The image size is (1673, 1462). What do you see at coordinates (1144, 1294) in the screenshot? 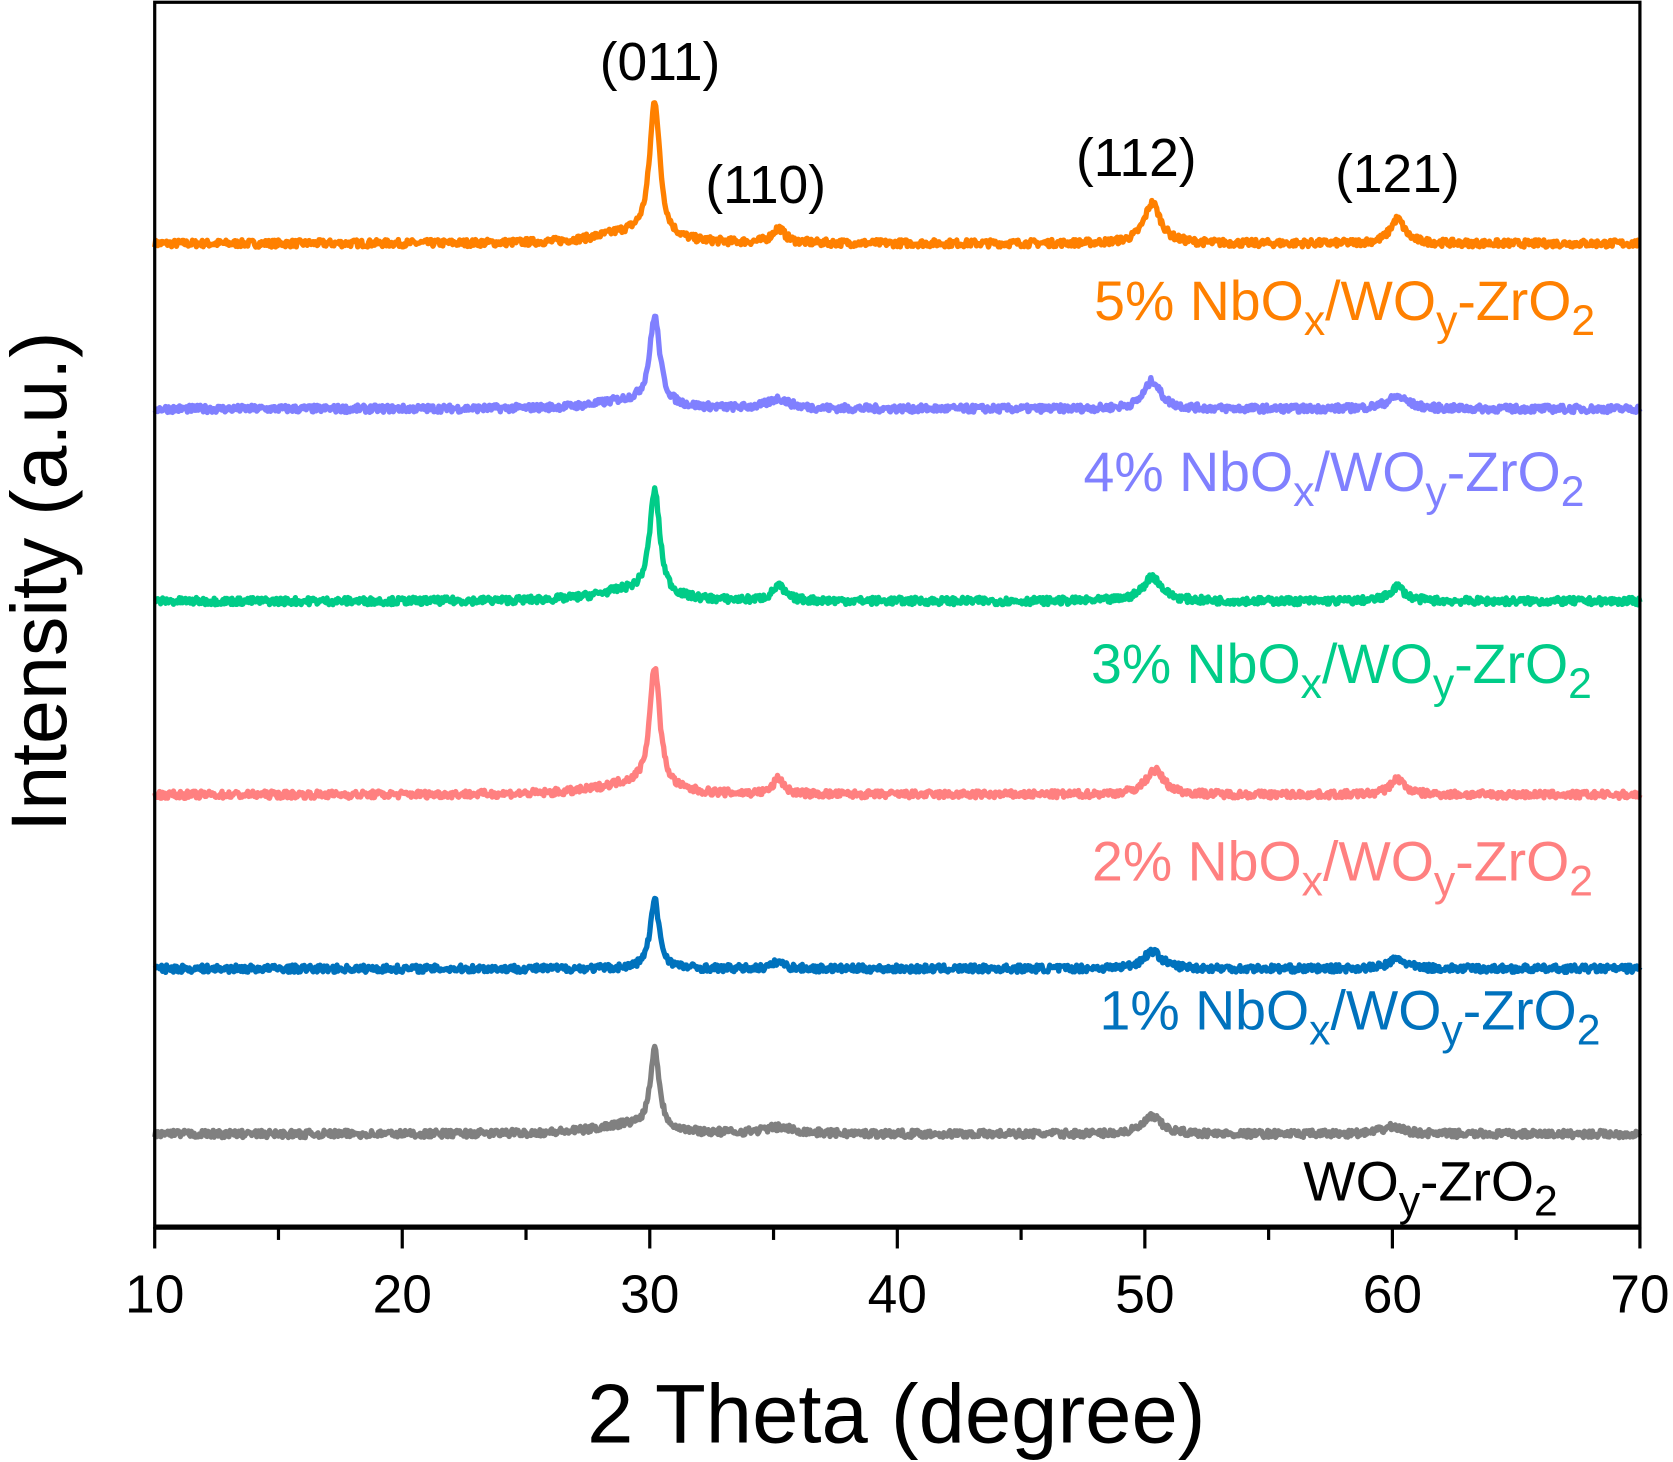
I see `x-tick-label: 50` at bounding box center [1144, 1294].